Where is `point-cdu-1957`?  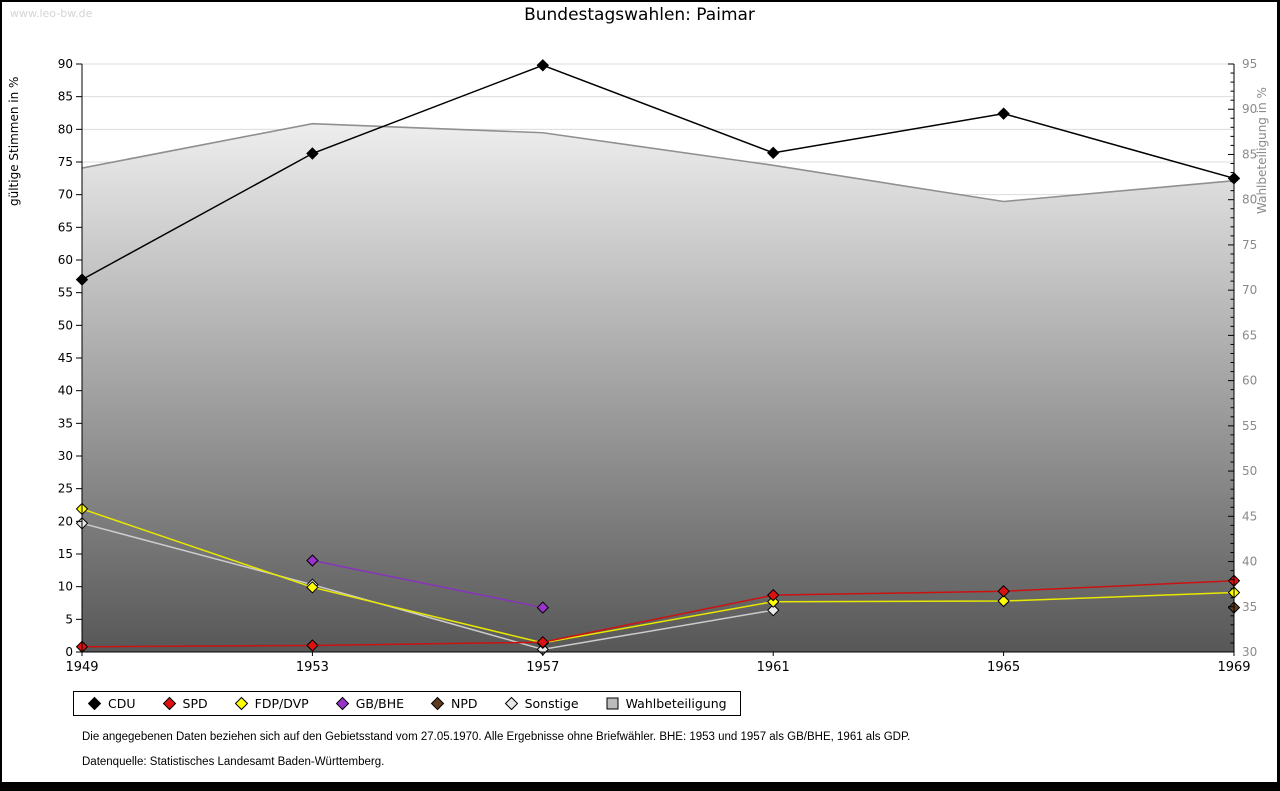
point-cdu-1957 is located at coordinates (543, 65).